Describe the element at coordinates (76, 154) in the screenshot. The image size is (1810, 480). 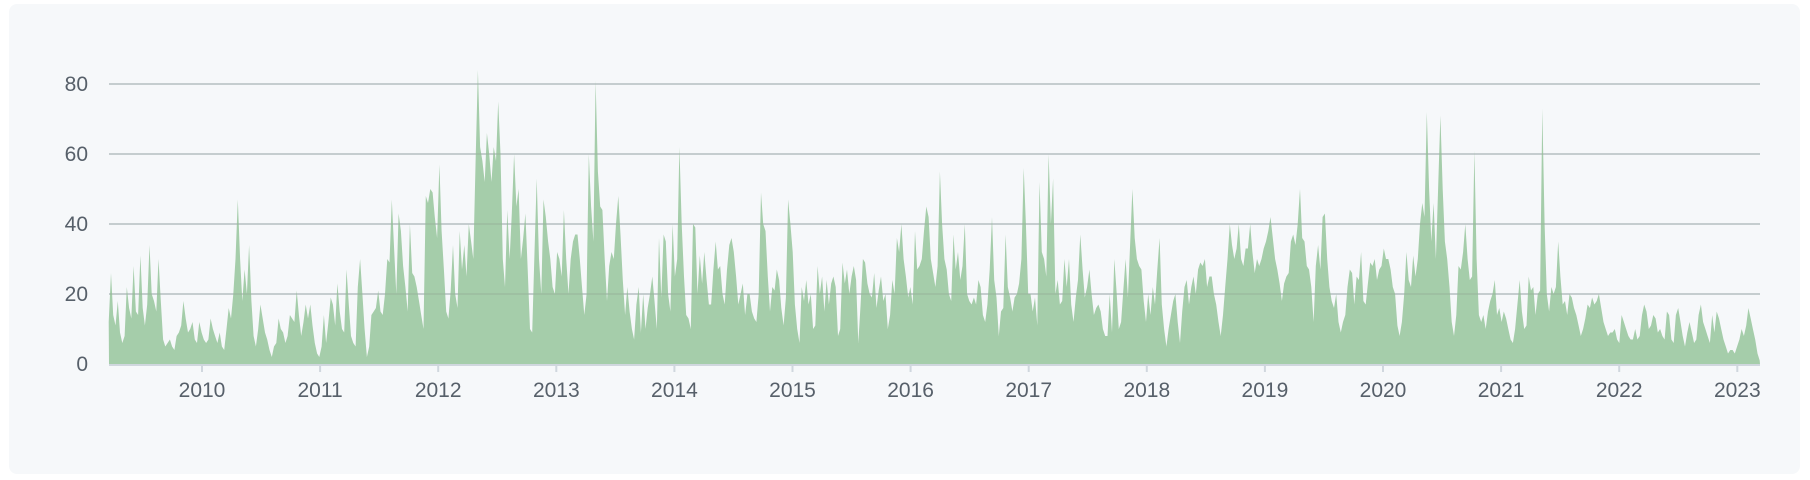
I see `y-tick-label: 60` at that location.